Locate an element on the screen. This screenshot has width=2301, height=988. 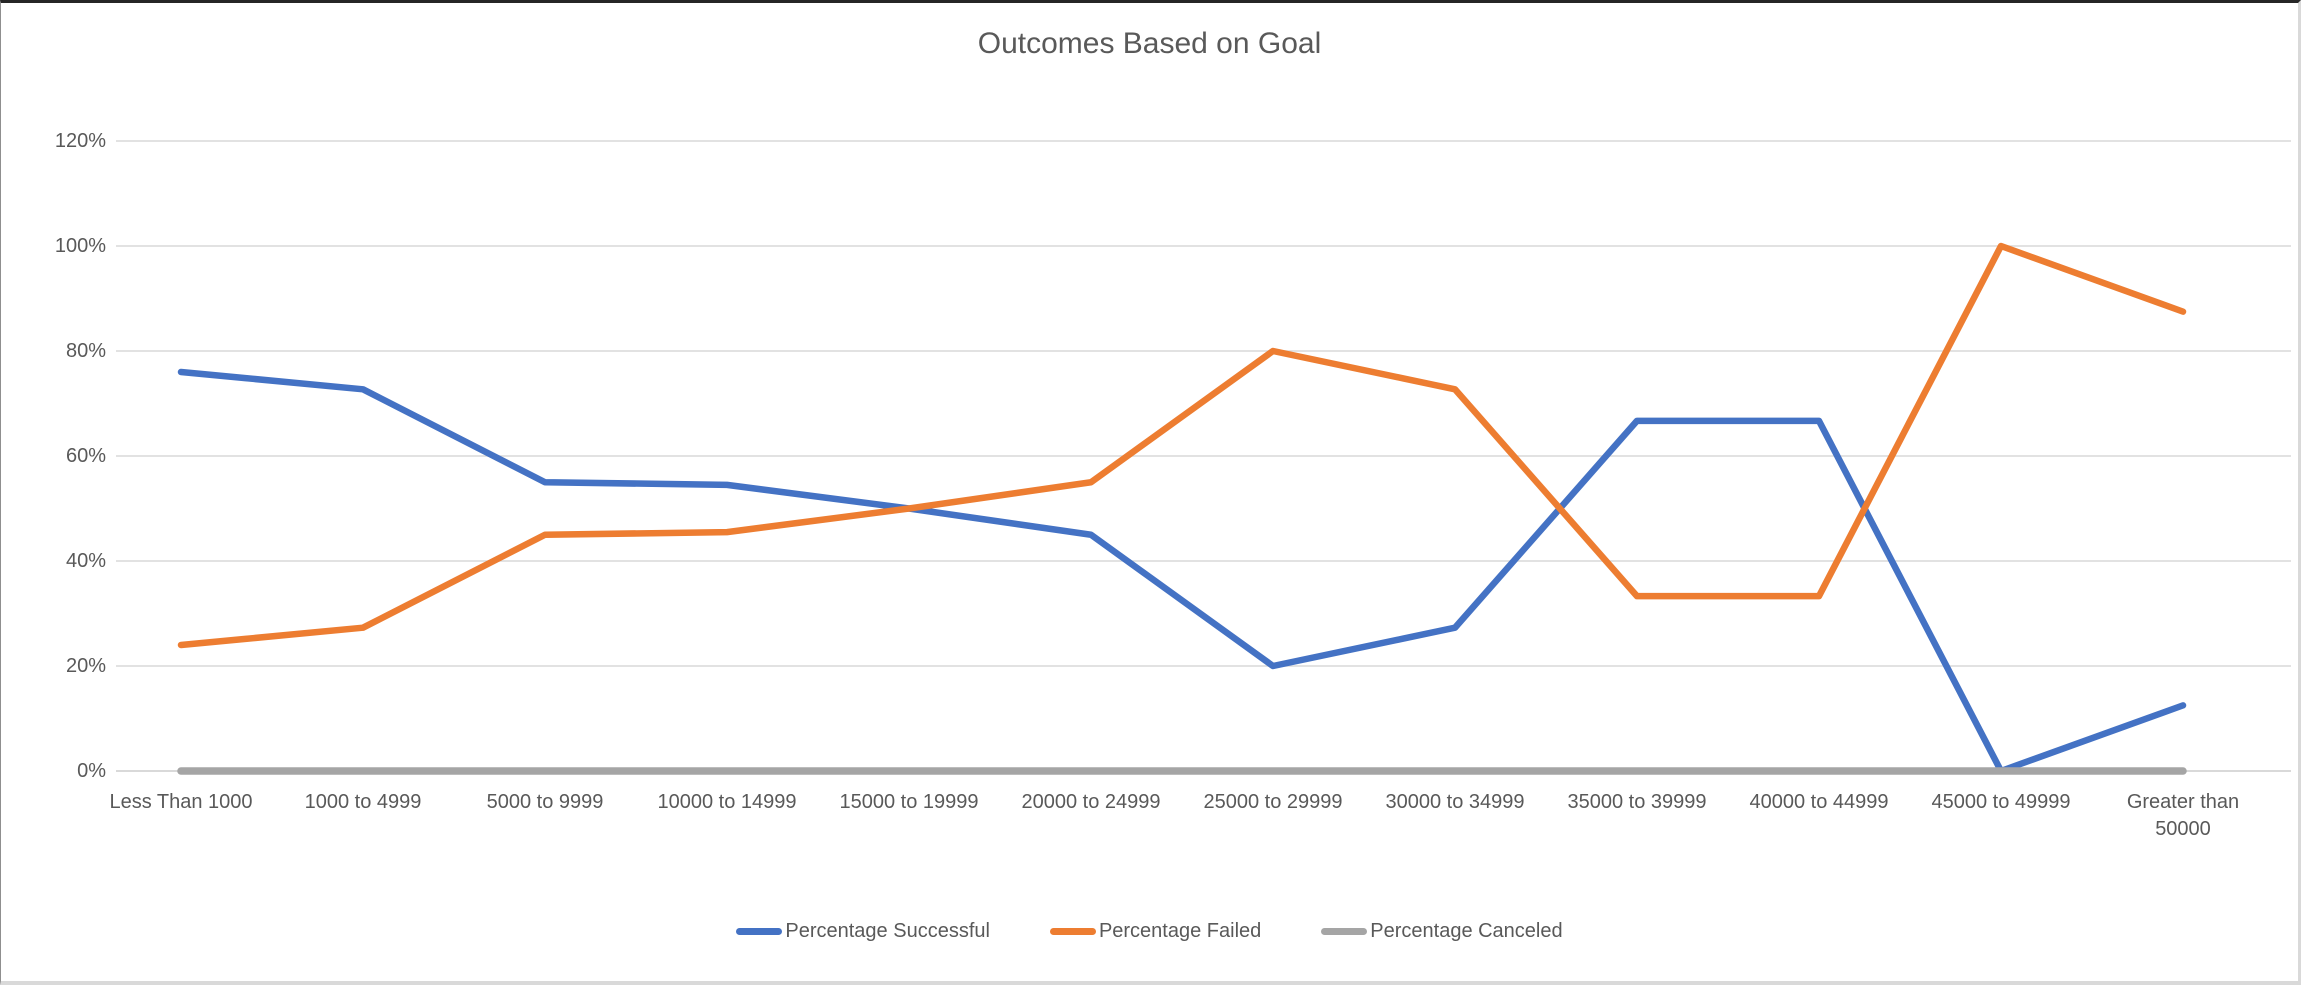
x-category-label: Less Than 1000 is located at coordinates (181, 802).